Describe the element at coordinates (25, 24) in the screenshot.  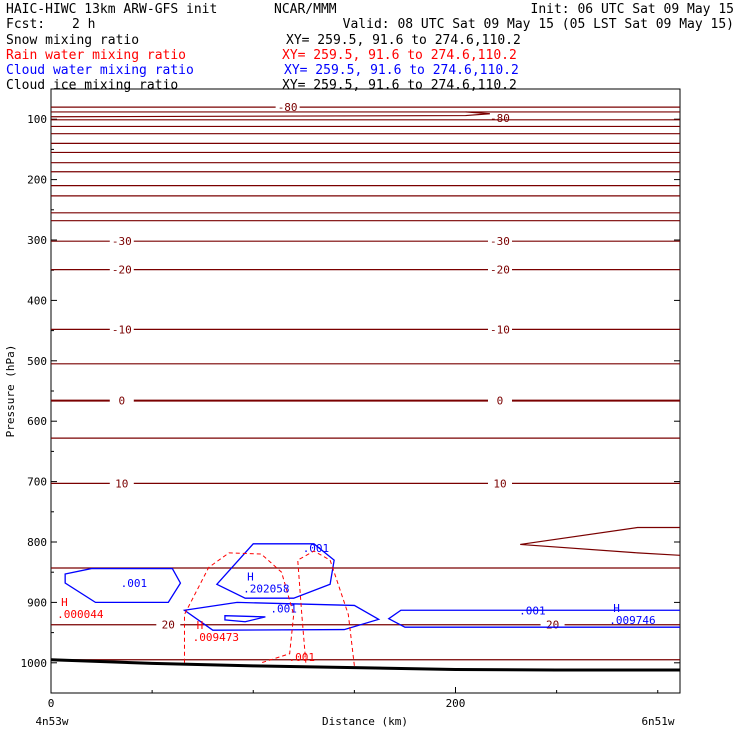
I see `fcst-label: Fcst:` at that location.